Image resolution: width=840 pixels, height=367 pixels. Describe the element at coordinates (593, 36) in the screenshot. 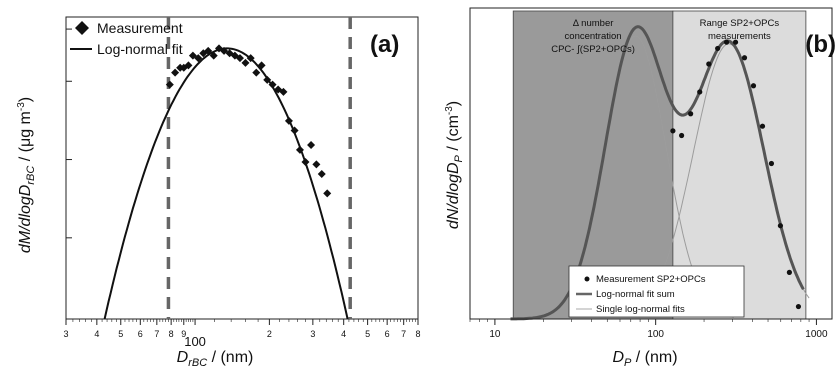

I see `b-region-label: concentration` at that location.